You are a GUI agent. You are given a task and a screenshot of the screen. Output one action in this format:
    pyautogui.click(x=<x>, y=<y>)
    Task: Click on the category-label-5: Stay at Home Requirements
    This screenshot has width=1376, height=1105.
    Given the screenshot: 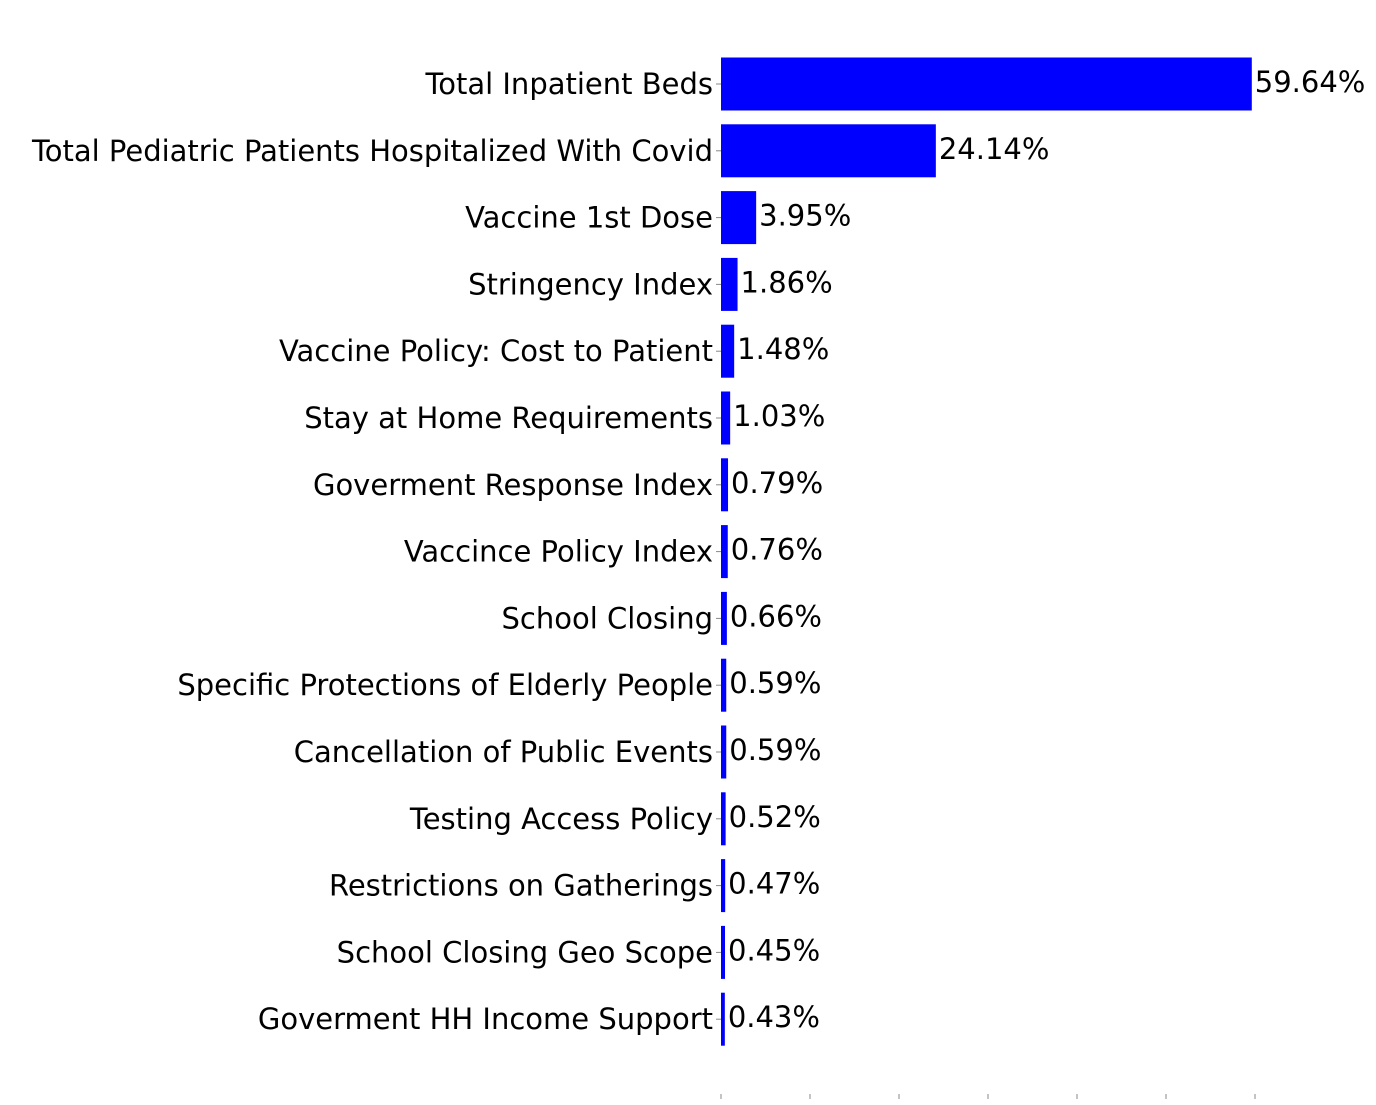 What is the action you would take?
    pyautogui.click(x=508, y=418)
    